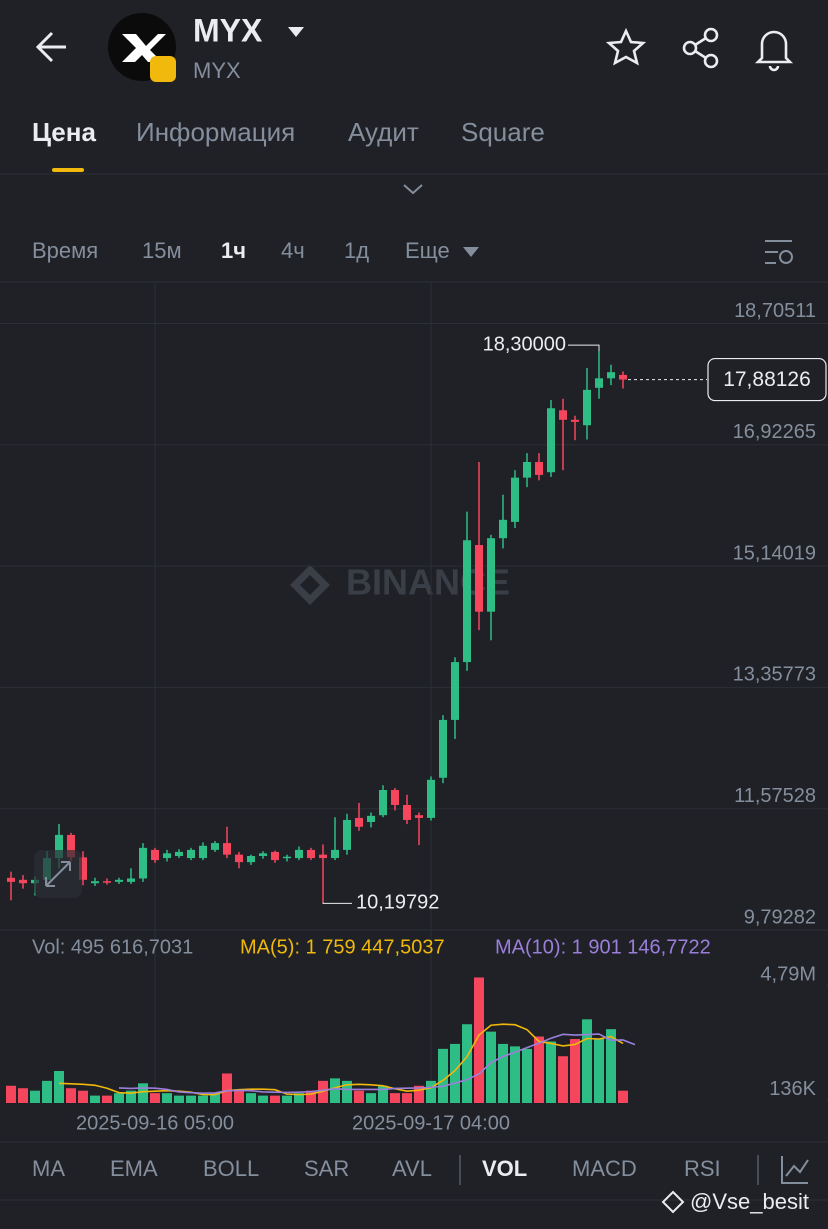 This screenshot has height=1229, width=828. What do you see at coordinates (788, 974) in the screenshot?
I see `y-tick-label: 4,79M` at bounding box center [788, 974].